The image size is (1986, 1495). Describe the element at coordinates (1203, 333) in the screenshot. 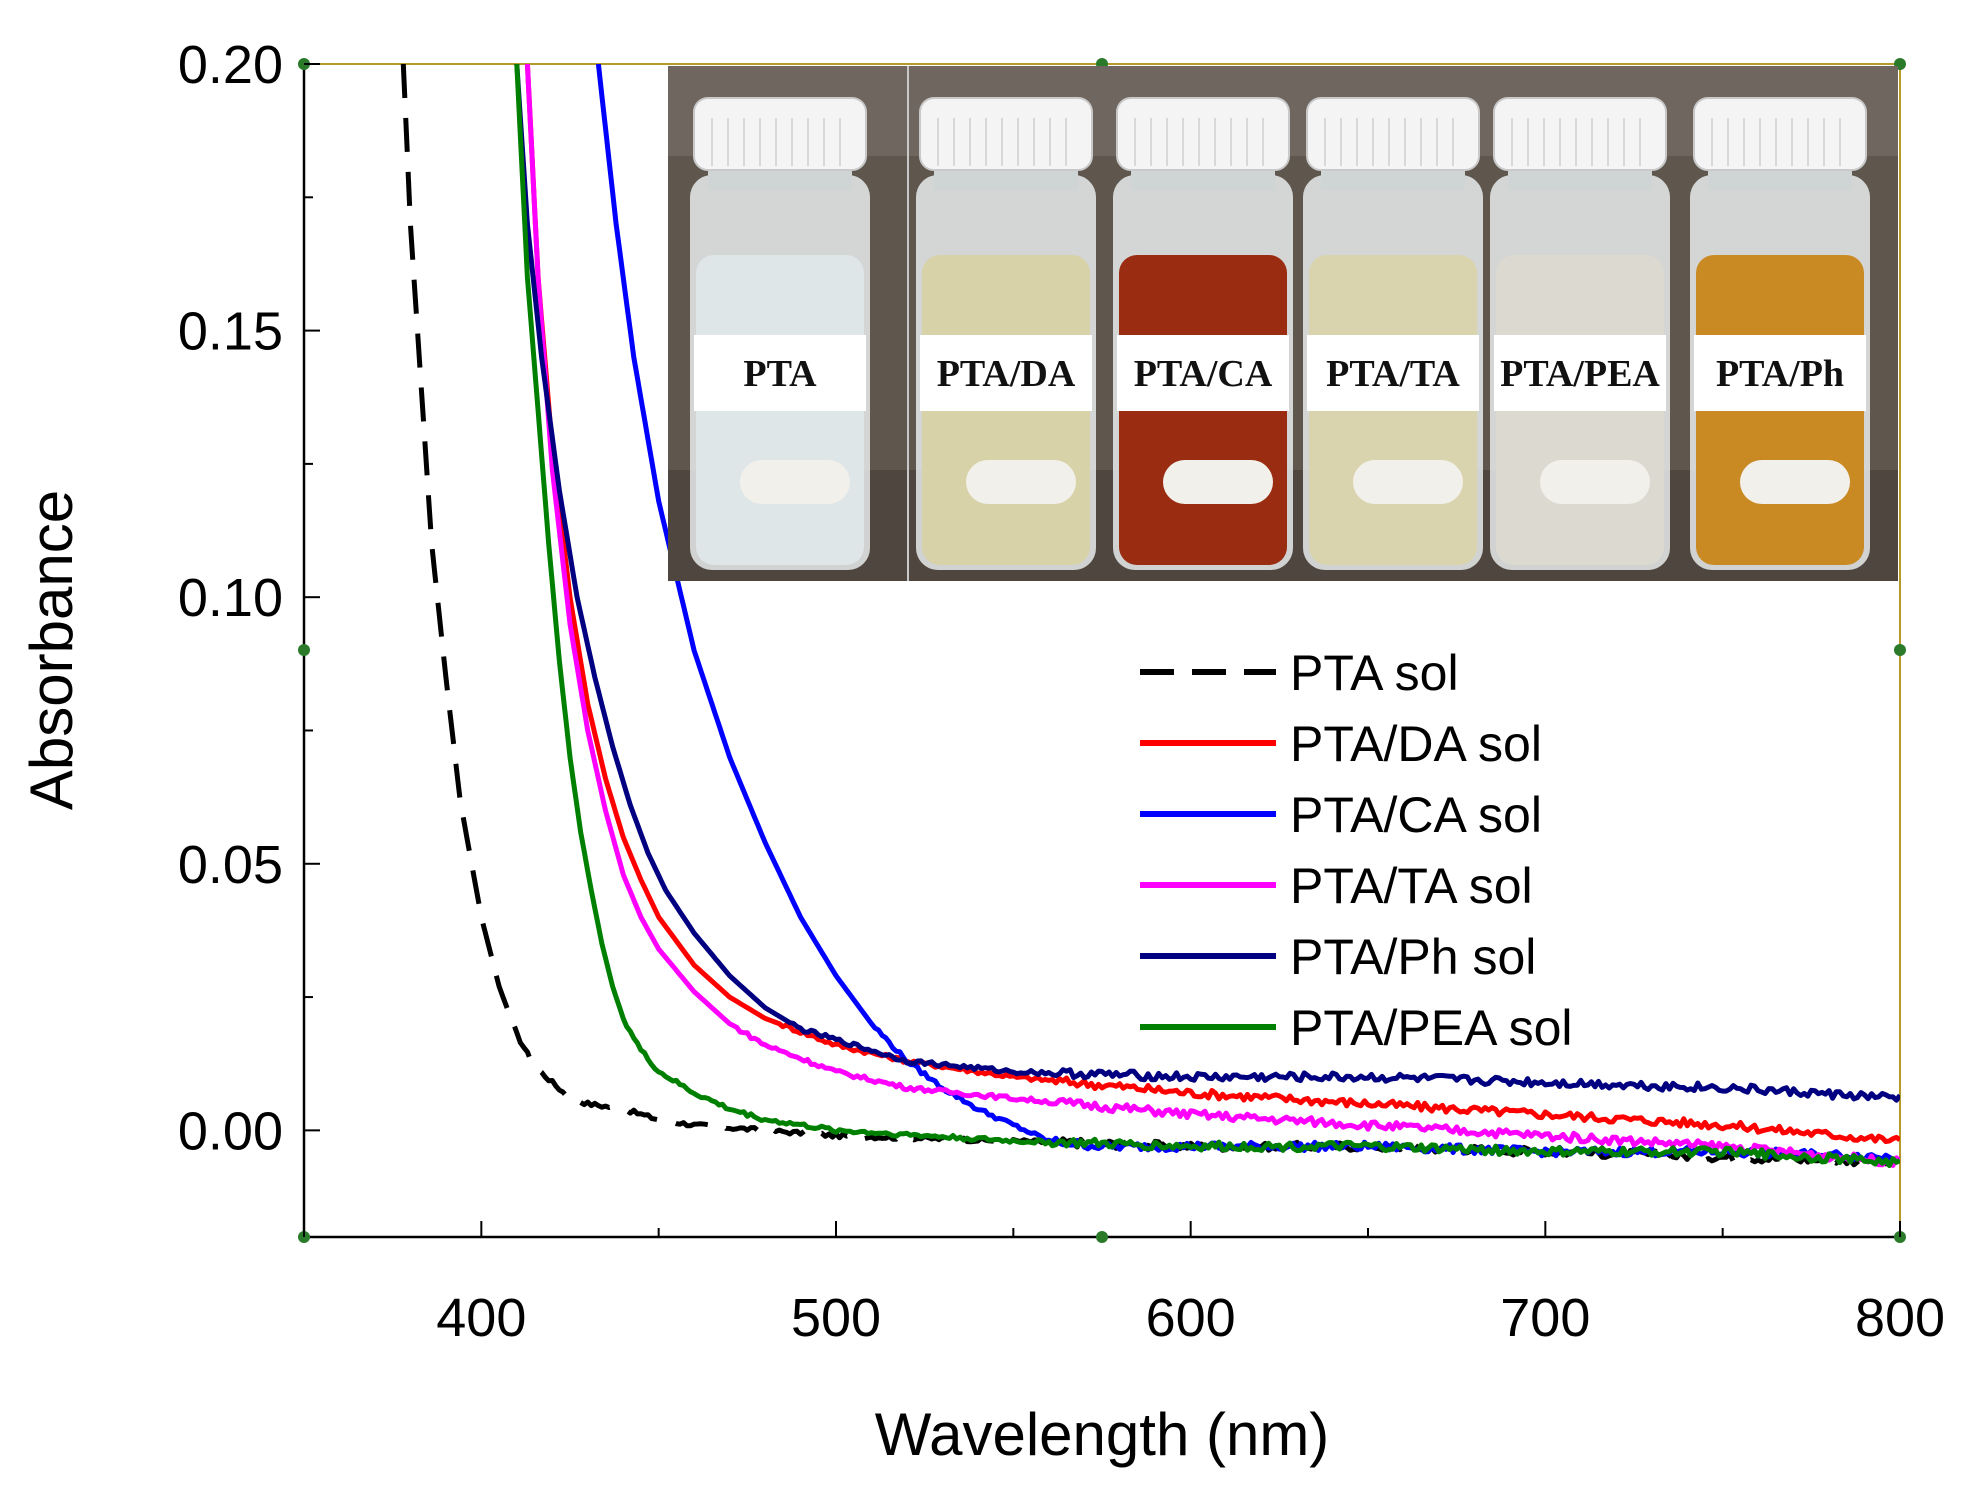

I see `vial: PTA/CA` at that location.